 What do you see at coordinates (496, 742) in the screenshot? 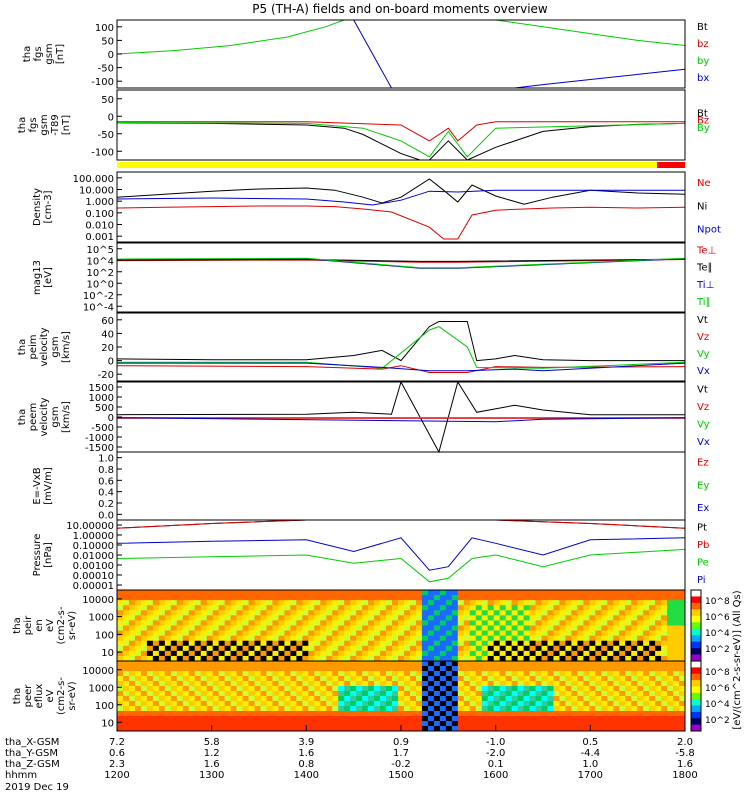
I see `x-row-value: -1.0` at bounding box center [496, 742].